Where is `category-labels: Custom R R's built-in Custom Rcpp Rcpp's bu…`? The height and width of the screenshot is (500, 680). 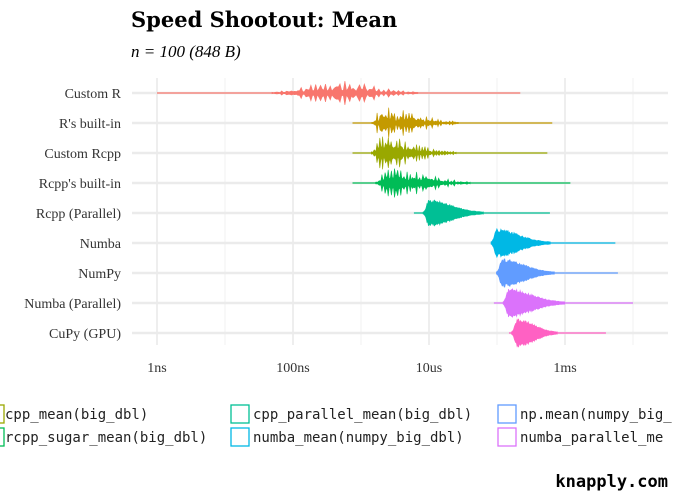 category-labels: Custom R R's built-in Custom Rcpp Rcpp's bu… is located at coordinates (73, 214).